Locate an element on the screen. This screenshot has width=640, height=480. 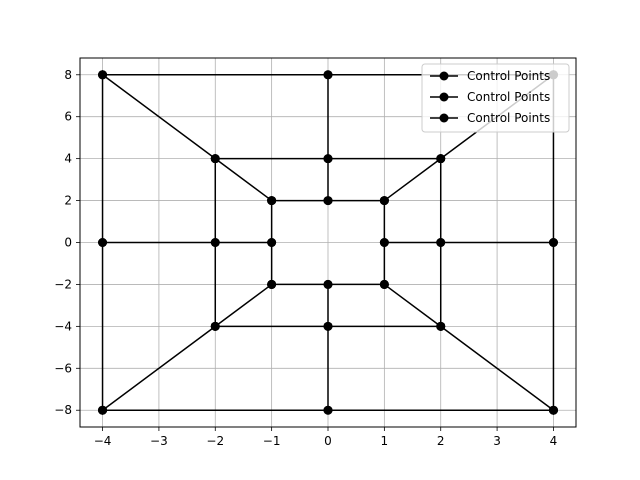
x-axis: −4 −3 −2 −1 0 1 2 3 4 is located at coordinates (326, 437).